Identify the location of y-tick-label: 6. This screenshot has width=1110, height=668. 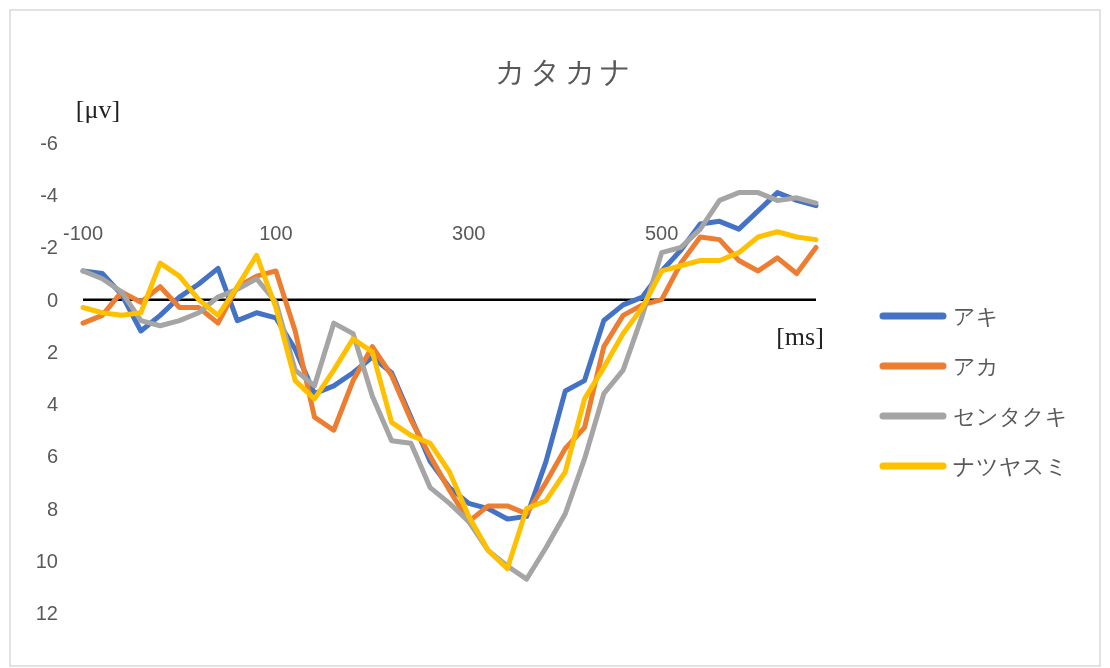
(52, 456).